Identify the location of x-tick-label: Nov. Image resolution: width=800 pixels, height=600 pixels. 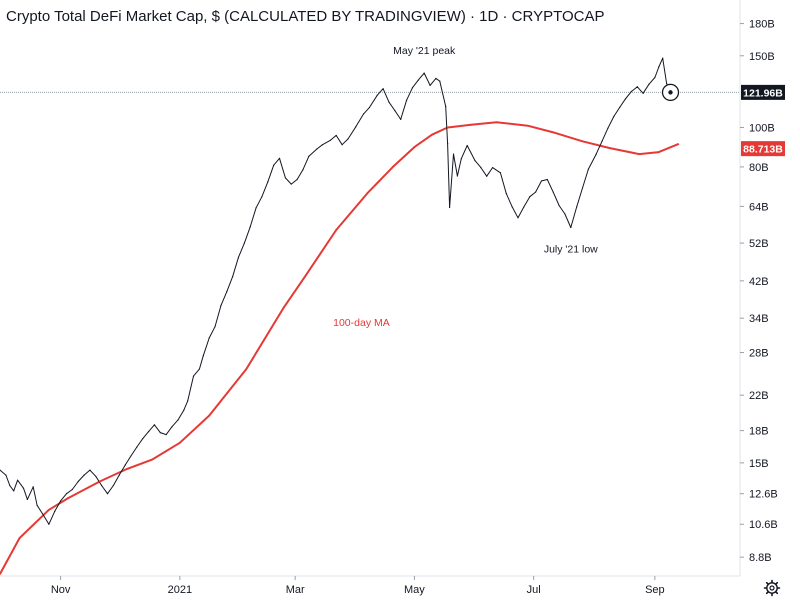
(61, 590).